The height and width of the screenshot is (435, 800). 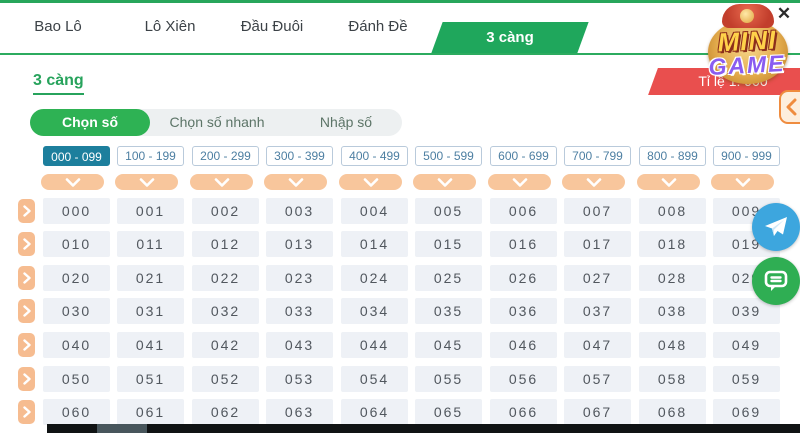 What do you see at coordinates (448, 244) in the screenshot?
I see `number-cell: 015` at bounding box center [448, 244].